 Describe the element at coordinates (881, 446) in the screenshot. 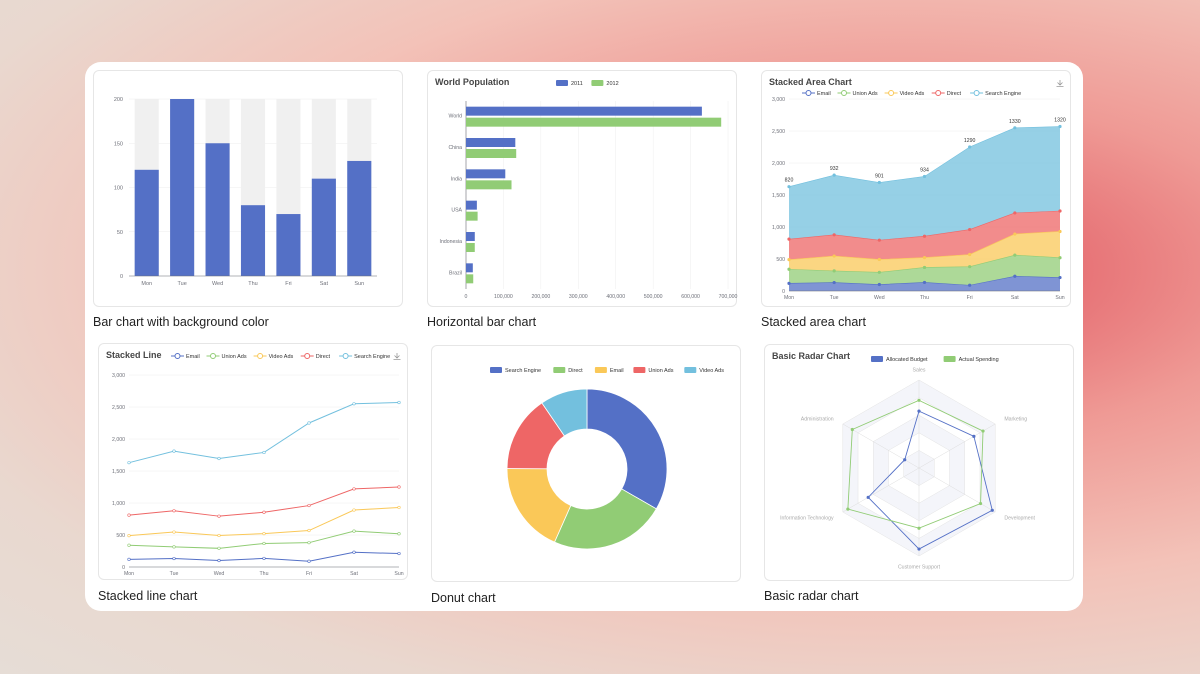

I see `radar-axis` at that location.